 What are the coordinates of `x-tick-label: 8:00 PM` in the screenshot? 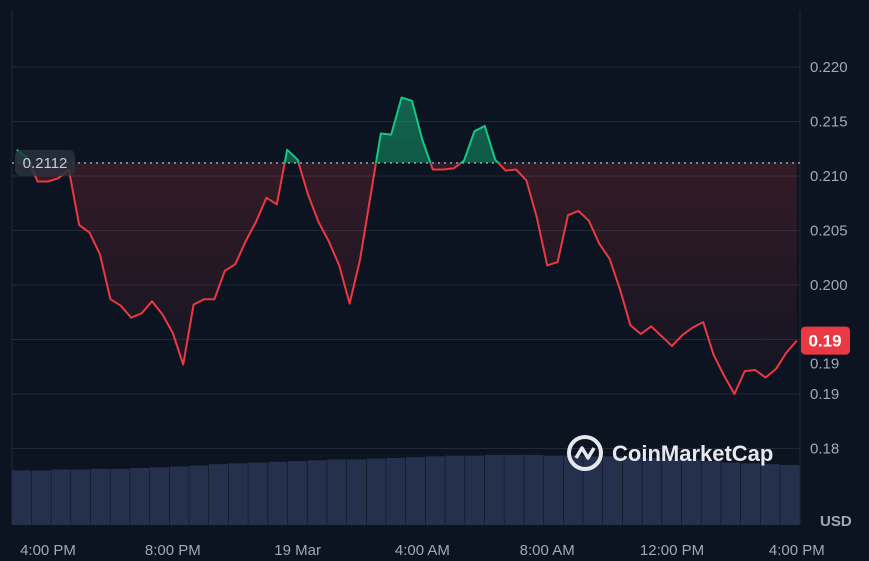 It's located at (173, 550).